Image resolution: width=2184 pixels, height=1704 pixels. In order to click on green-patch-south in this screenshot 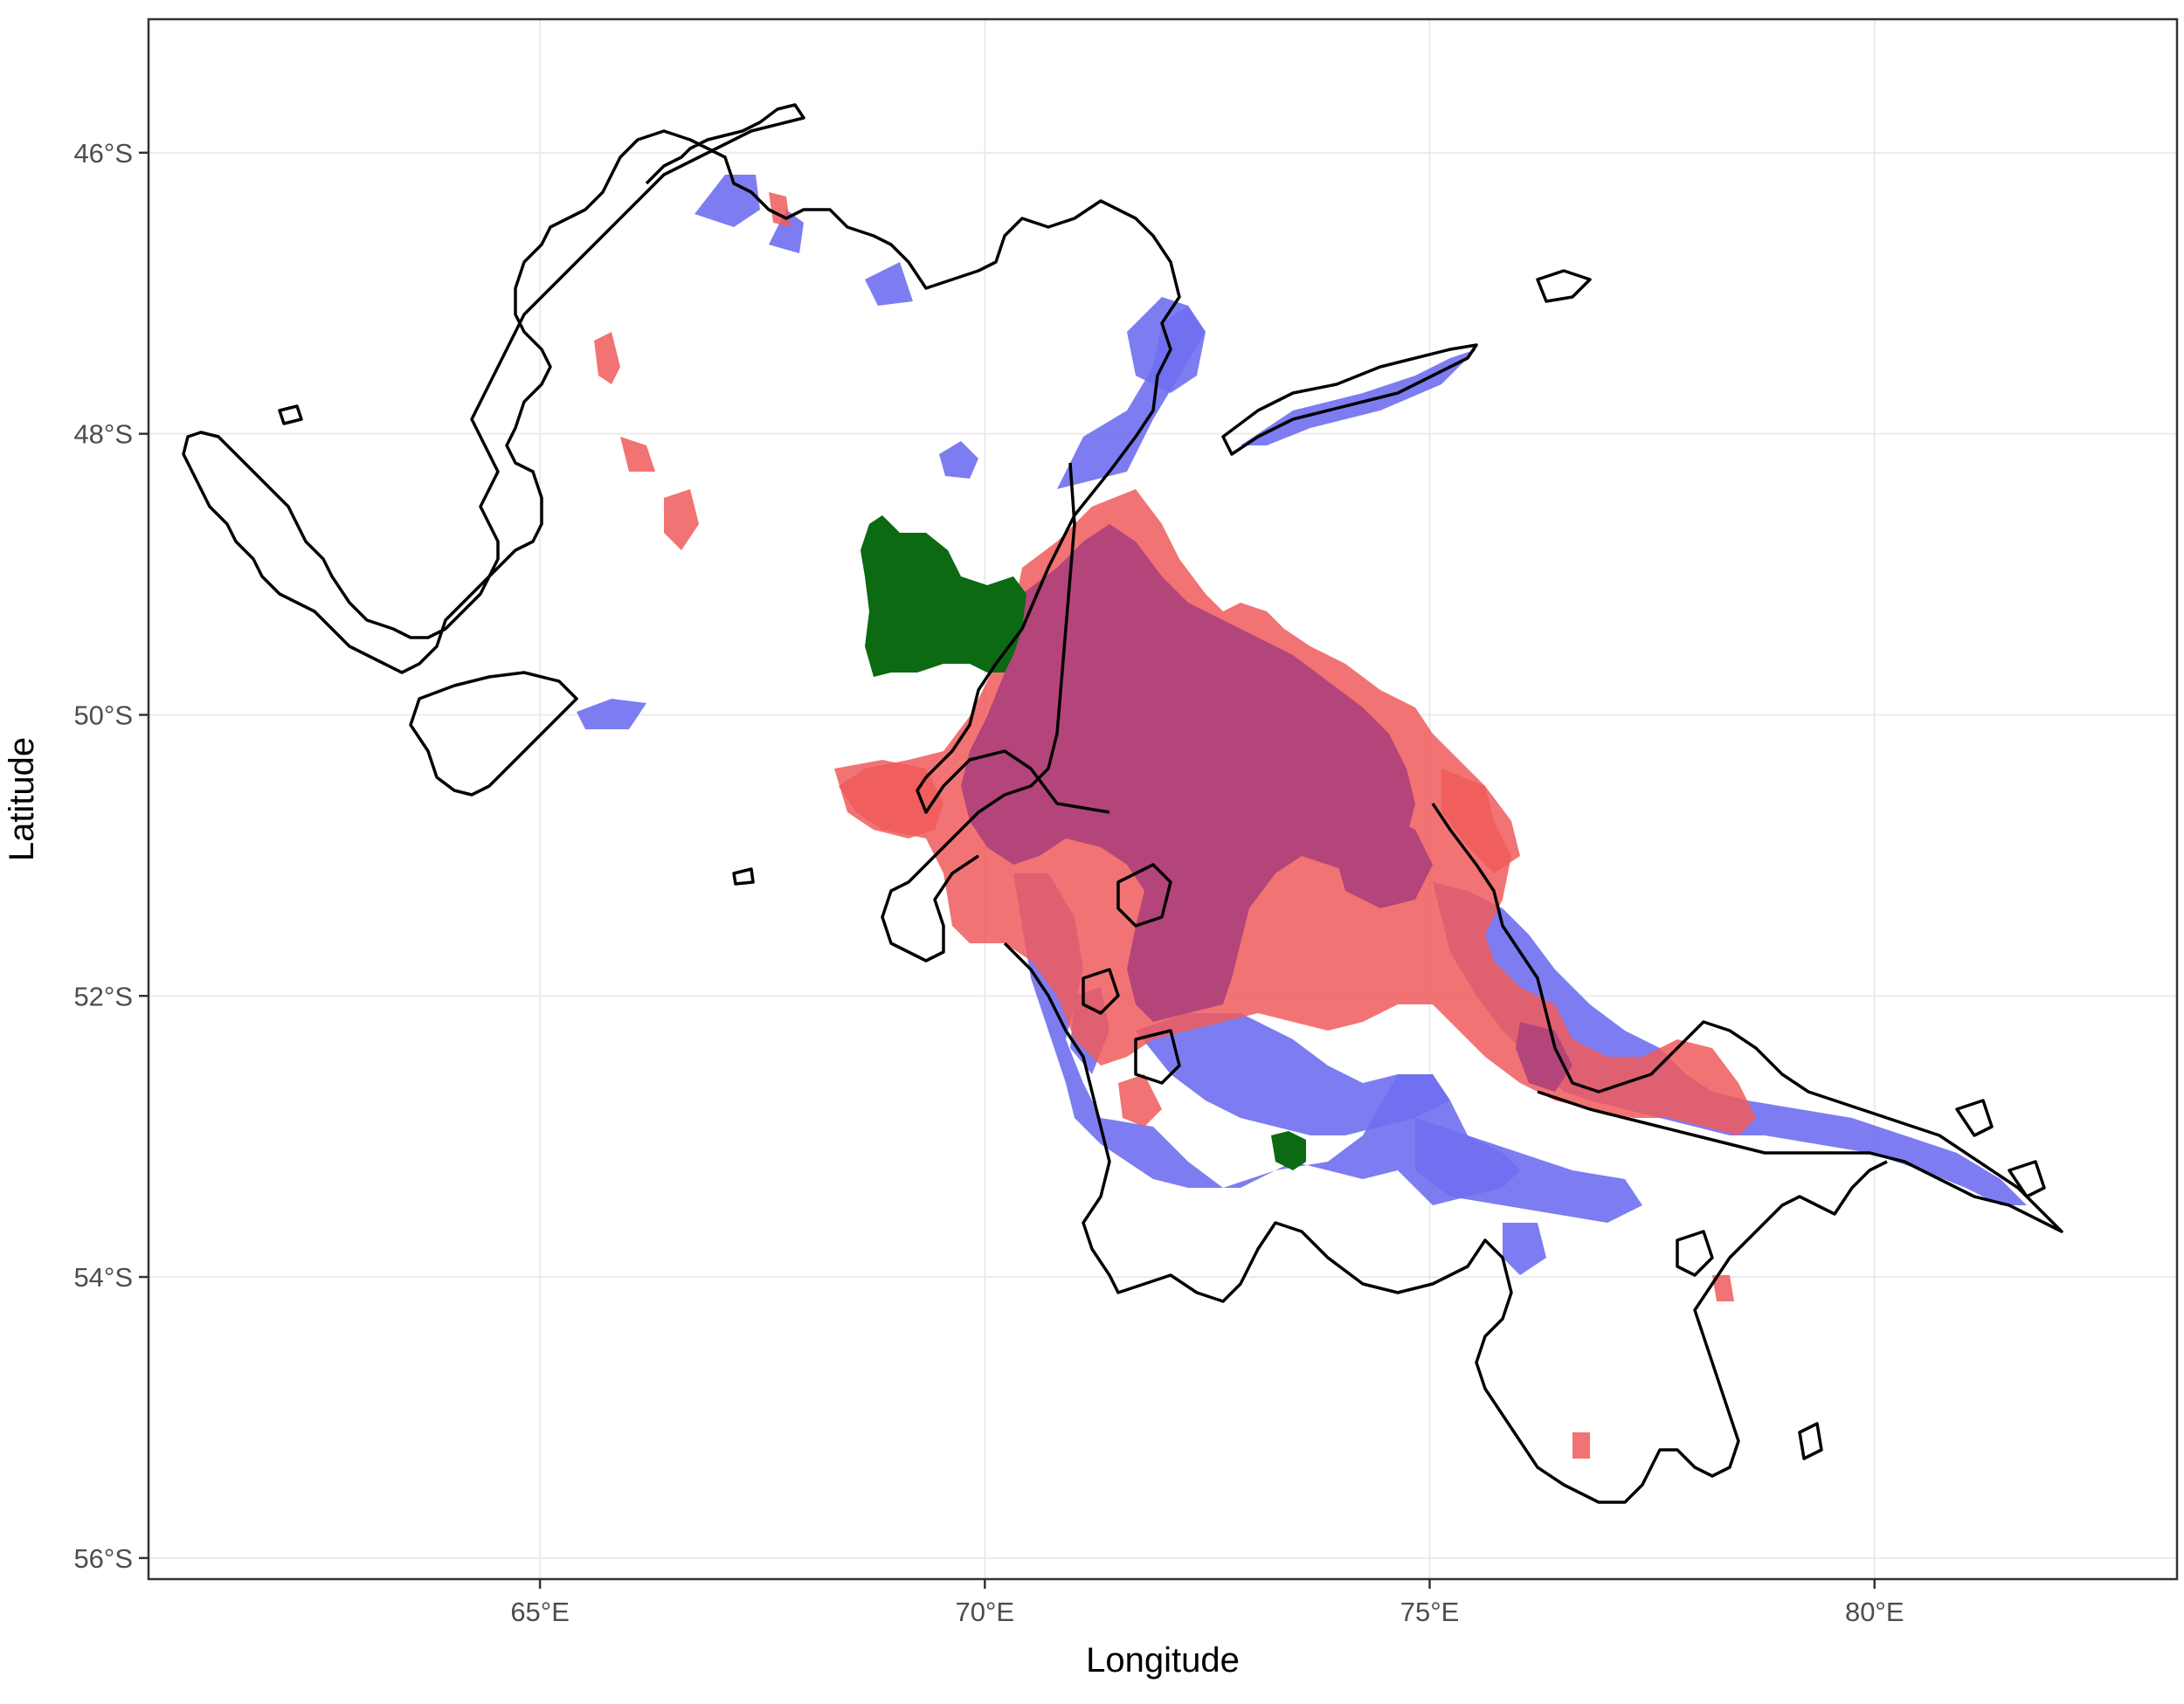, I will do `click(1288, 1150)`.